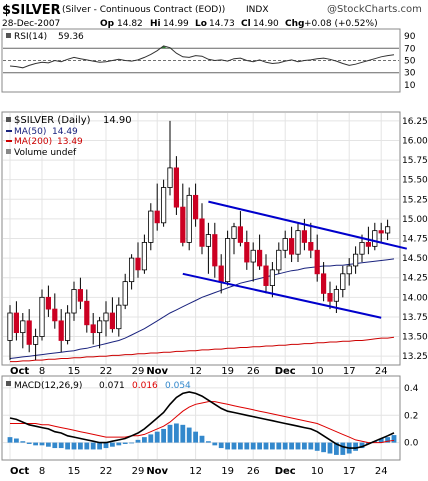  Describe the element at coordinates (8, 151) in the screenshot. I see `volume-legend-swatch` at that location.